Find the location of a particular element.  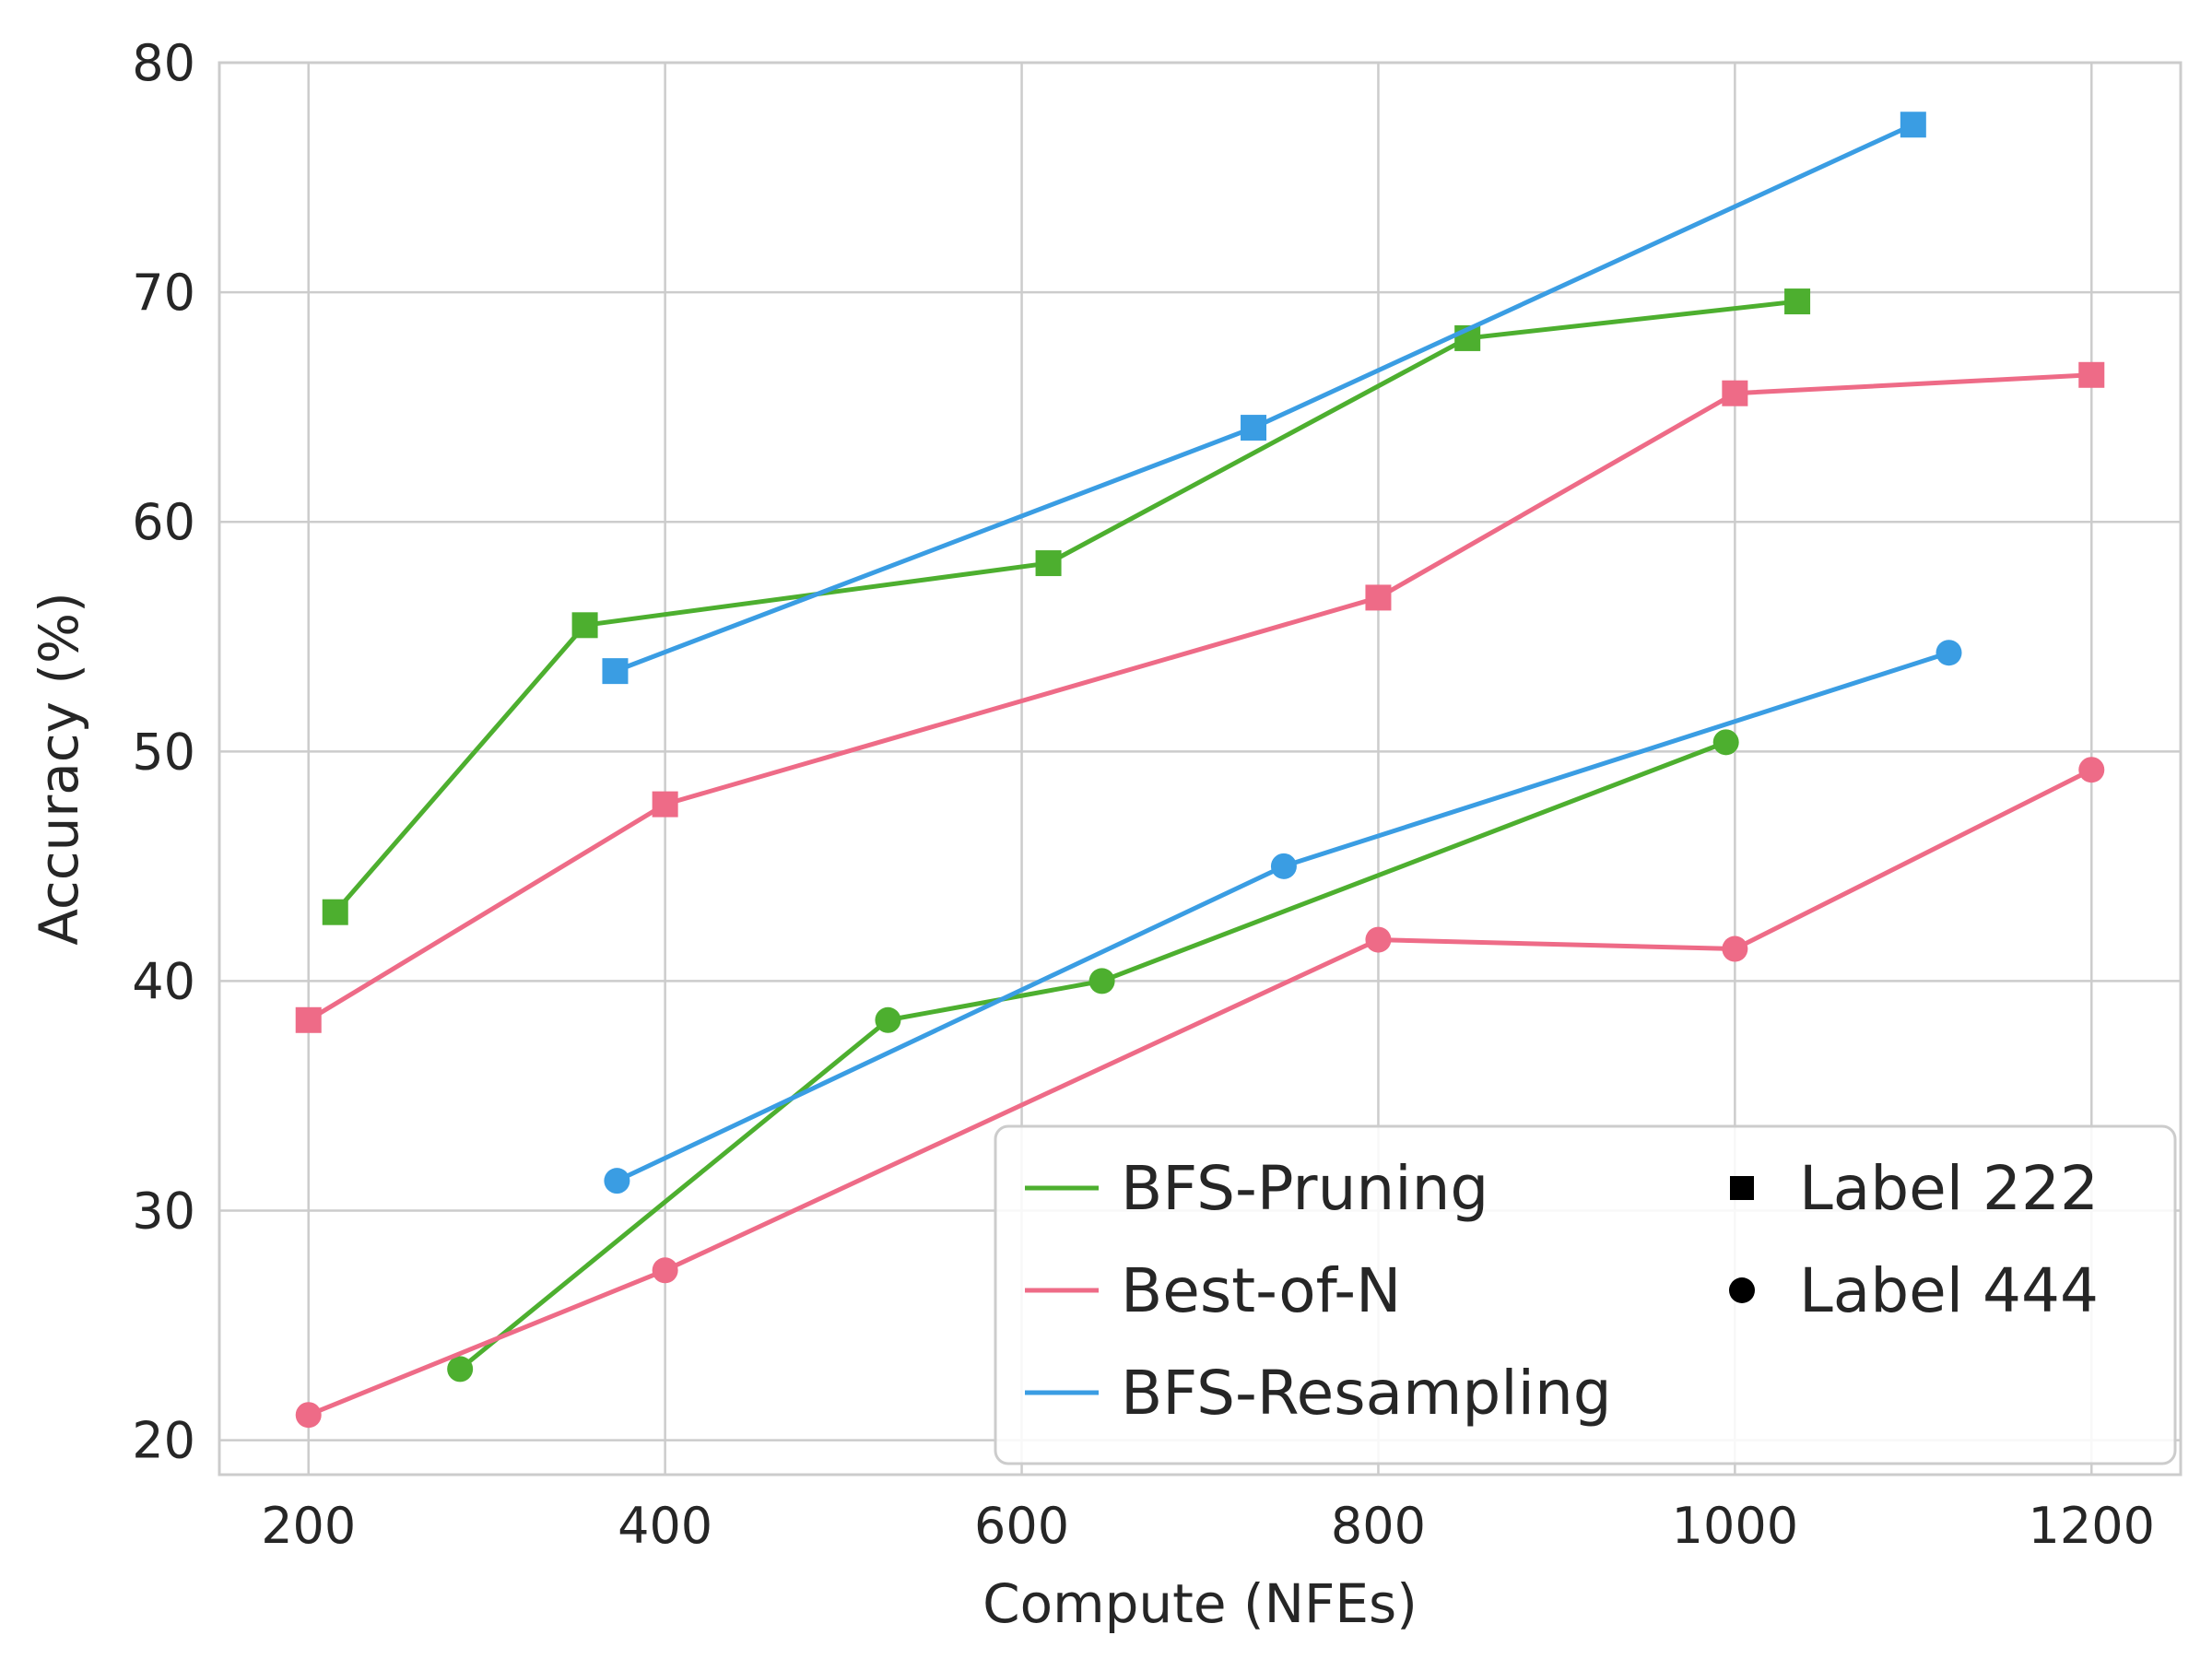

x-tick-label: 600 is located at coordinates (1021, 1526).